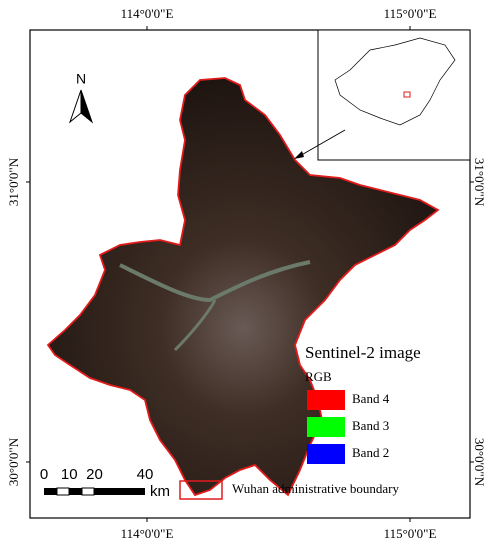 The width and height of the screenshot is (492, 550). What do you see at coordinates (321, 143) in the screenshot?
I see `inset-arrow` at bounding box center [321, 143].